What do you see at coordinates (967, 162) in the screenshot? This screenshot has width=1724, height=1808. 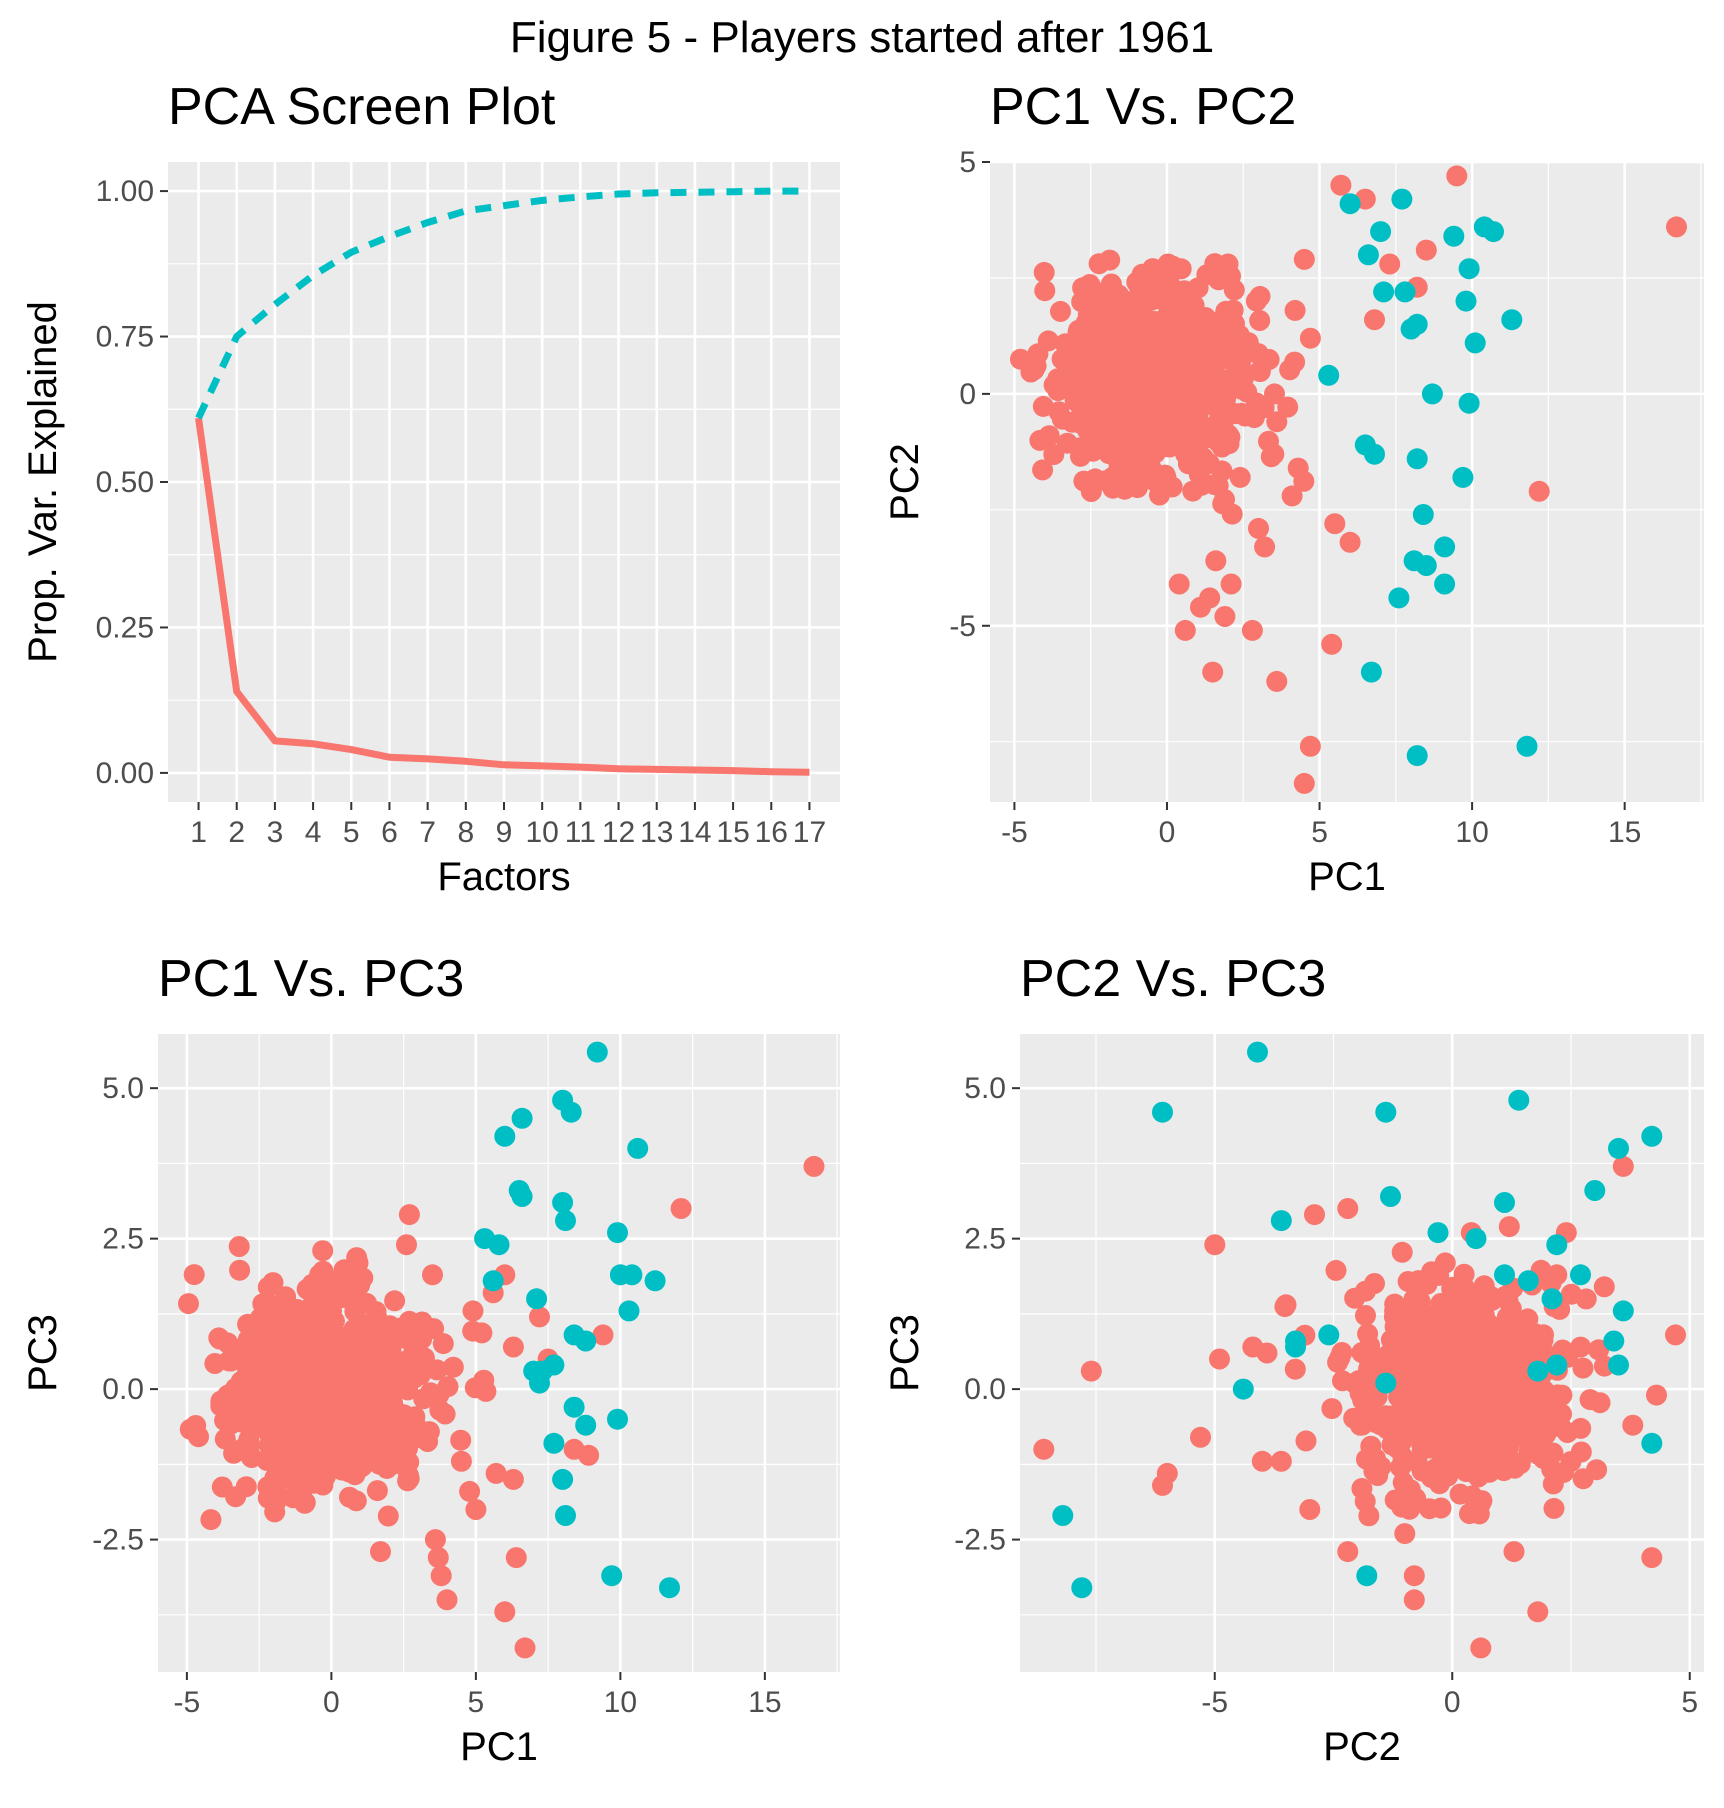 I see `y-tick-label: 5` at bounding box center [967, 162].